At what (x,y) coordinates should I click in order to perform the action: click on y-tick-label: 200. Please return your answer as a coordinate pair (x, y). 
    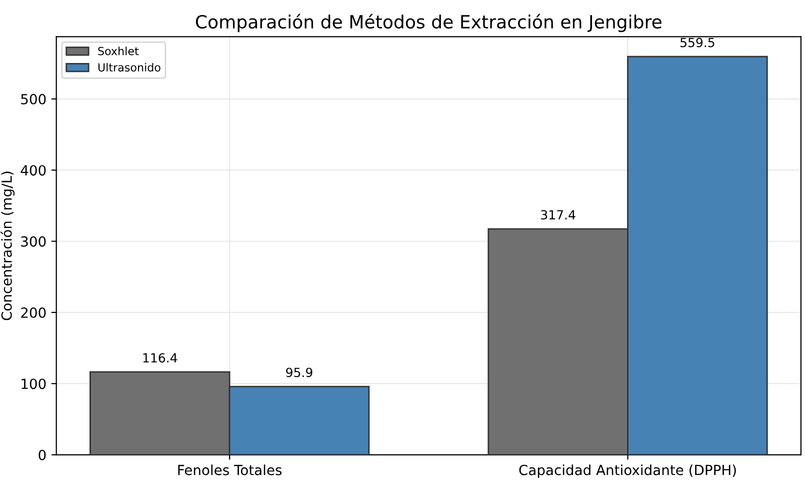
    Looking at the image, I should click on (33, 312).